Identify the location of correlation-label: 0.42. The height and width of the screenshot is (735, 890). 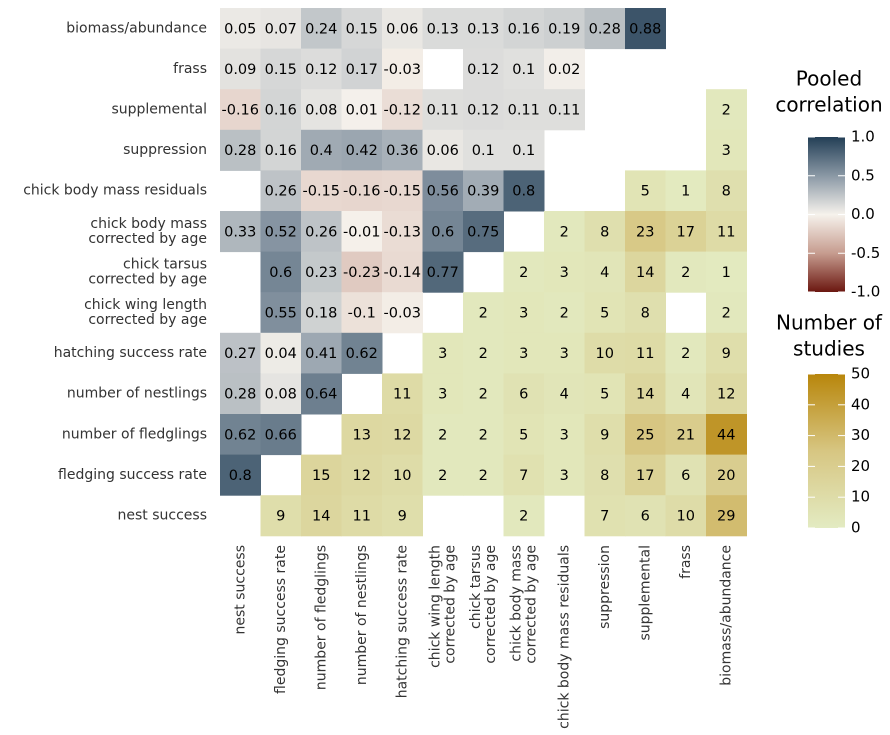
(362, 151).